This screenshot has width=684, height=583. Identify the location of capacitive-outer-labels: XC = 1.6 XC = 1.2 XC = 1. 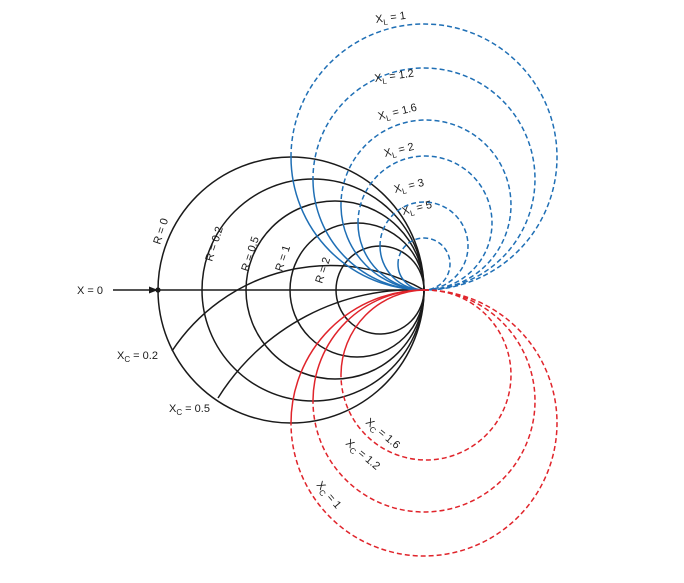
(357, 464).